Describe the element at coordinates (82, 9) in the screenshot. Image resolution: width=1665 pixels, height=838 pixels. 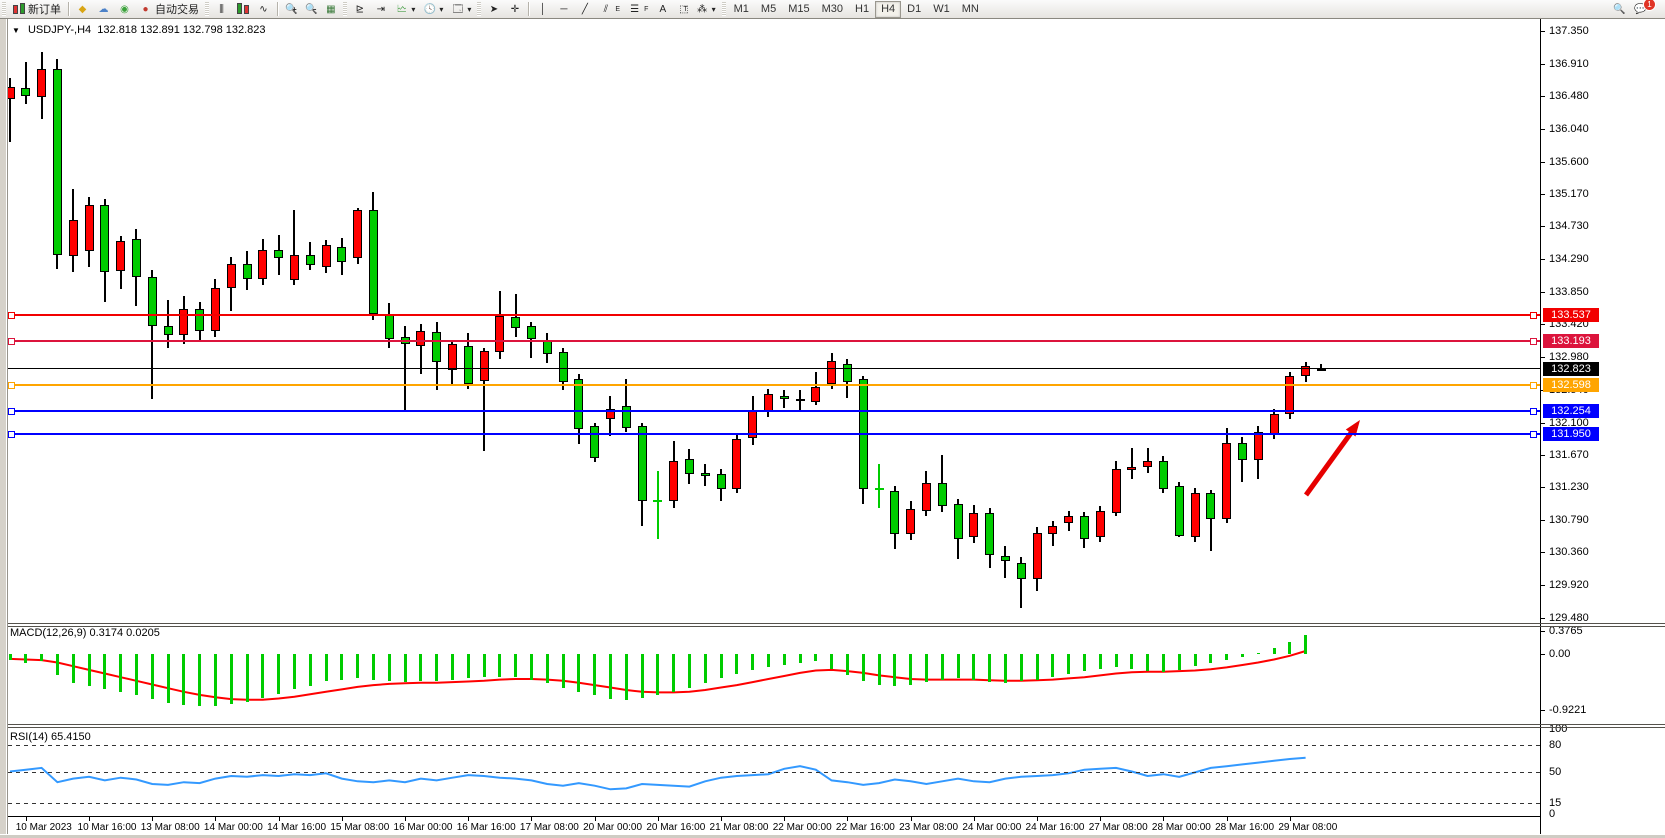
I see `market-button: ◆` at that location.